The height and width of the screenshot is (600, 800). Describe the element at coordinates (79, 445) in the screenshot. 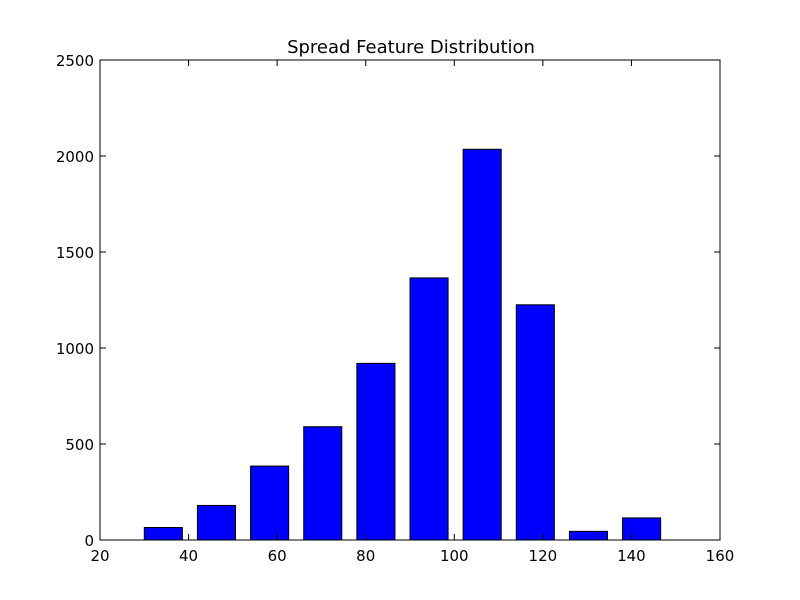

I see `y-tick-label-1: 500` at that location.